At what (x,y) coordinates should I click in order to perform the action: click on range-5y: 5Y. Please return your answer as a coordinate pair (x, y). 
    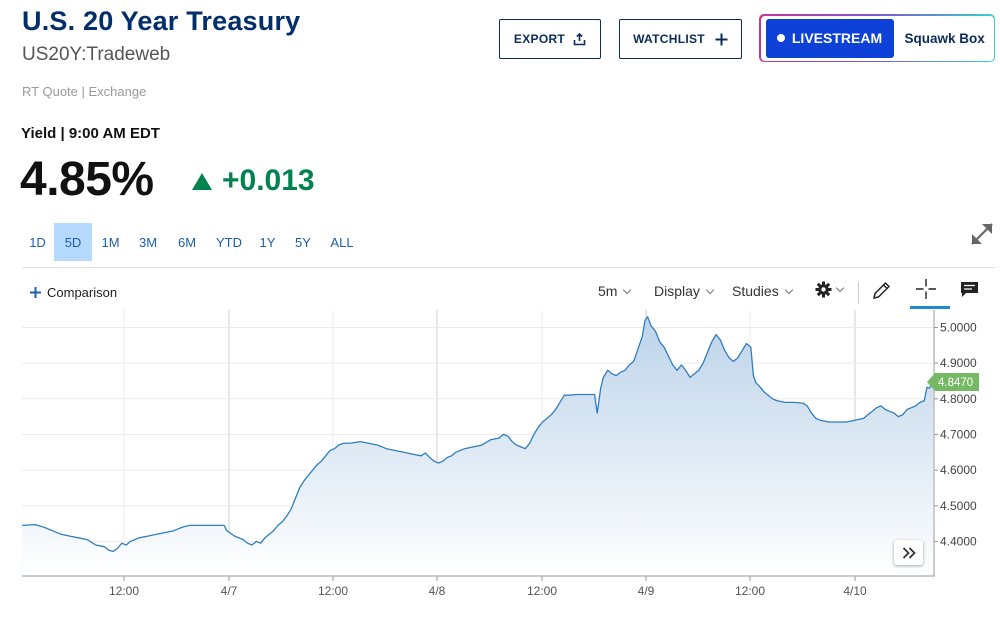
    Looking at the image, I should click on (303, 242).